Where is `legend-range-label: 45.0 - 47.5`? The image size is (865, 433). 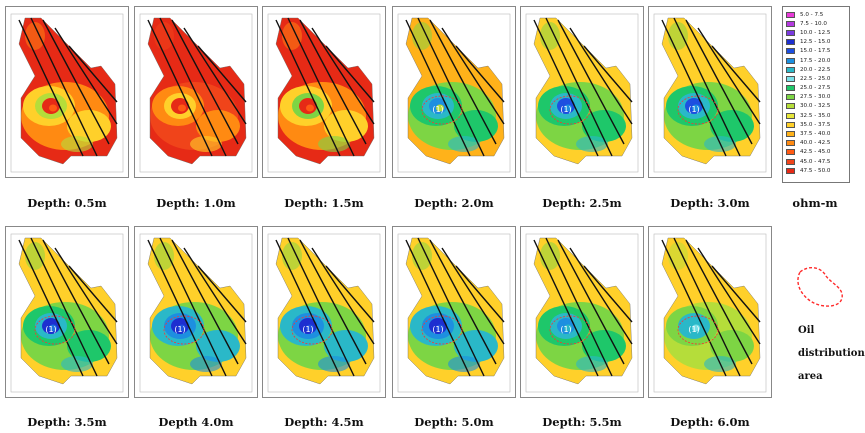
legend-range-label: 45.0 - 47.5 is located at coordinates (815, 161).